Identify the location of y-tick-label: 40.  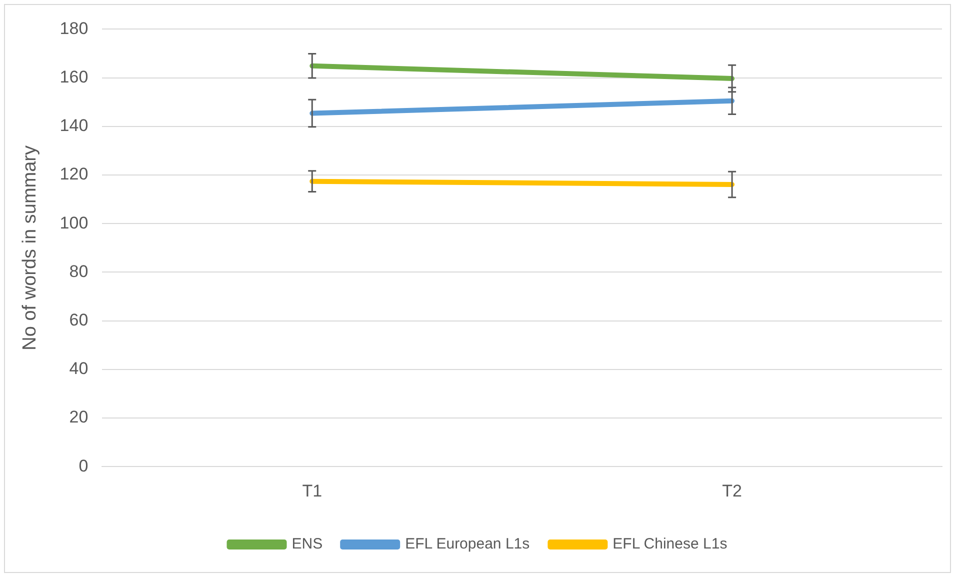
(78, 368).